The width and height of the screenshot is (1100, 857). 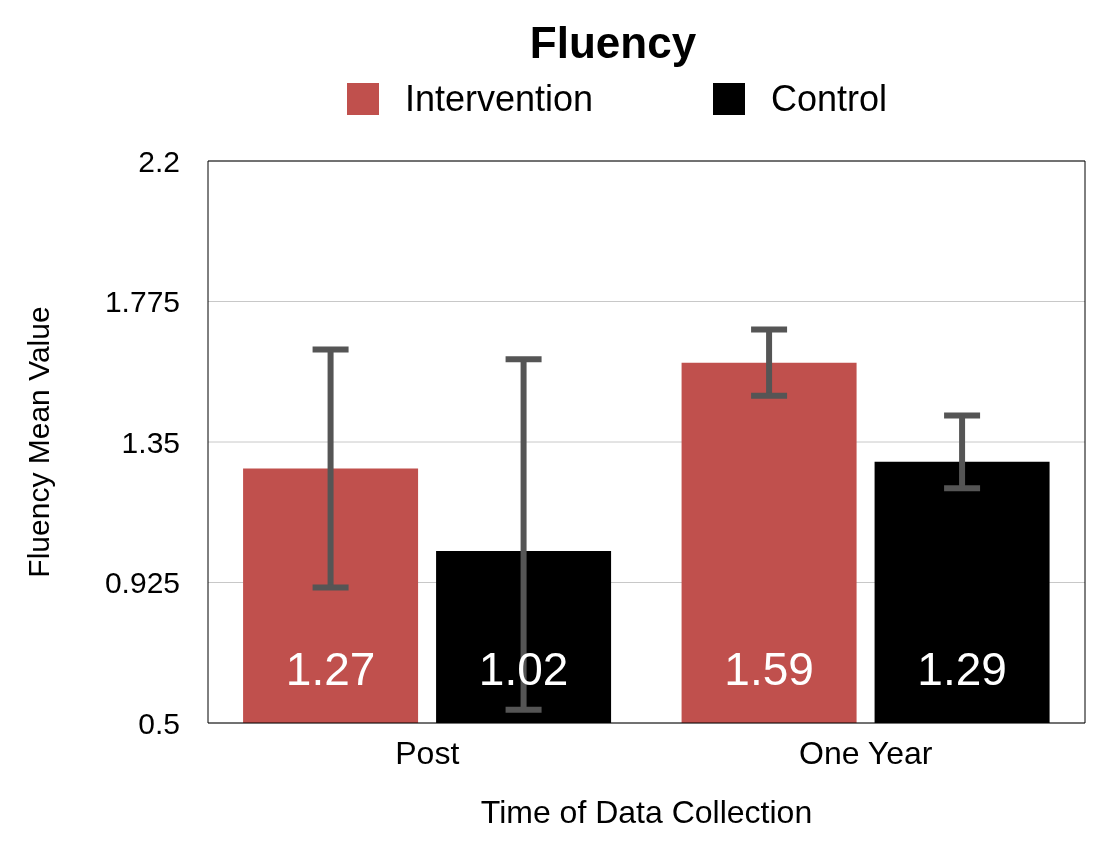 I want to click on y-tick-label: 0.5, so click(x=159, y=723).